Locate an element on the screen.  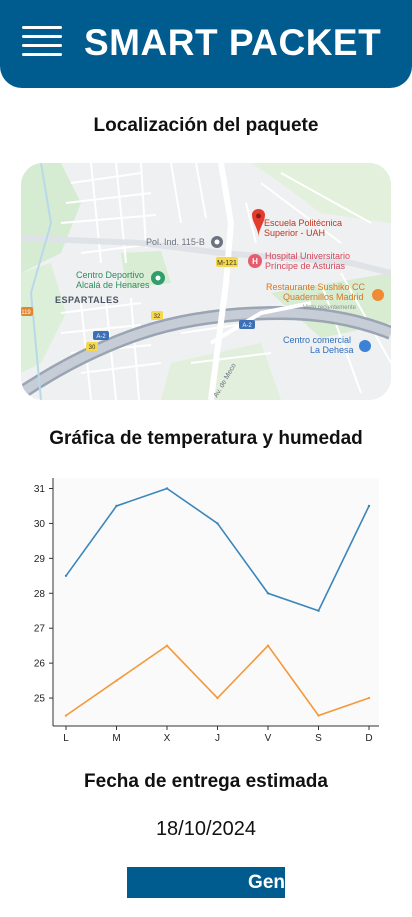
map-label-deportivo-2: Alcalá de Henares is located at coordinates (113, 285).